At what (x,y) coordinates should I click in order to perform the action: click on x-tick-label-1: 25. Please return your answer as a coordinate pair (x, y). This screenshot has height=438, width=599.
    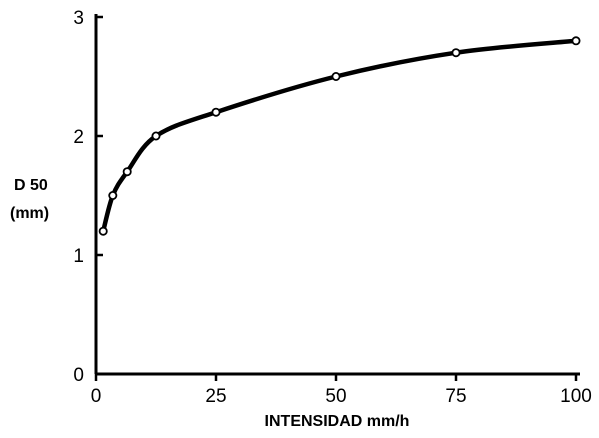
    Looking at the image, I should click on (215, 396).